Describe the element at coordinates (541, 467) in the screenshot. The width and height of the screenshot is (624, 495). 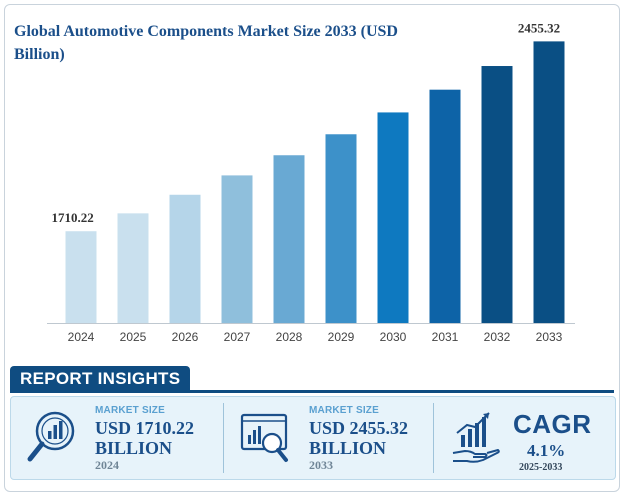
I see `cagr-period: 2025-2033` at that location.